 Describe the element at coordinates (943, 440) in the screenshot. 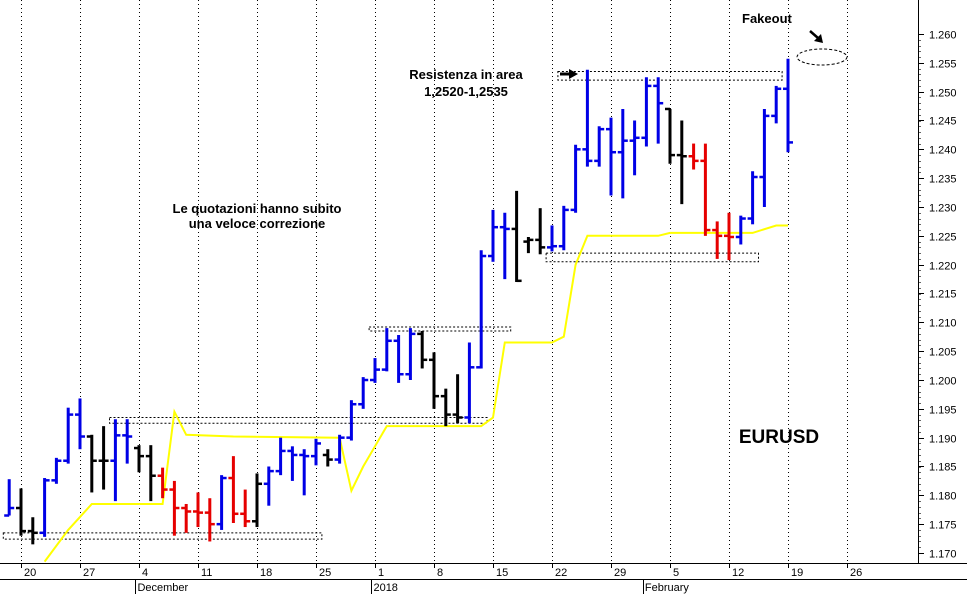

I see `y-tick-label: 1.190` at that location.